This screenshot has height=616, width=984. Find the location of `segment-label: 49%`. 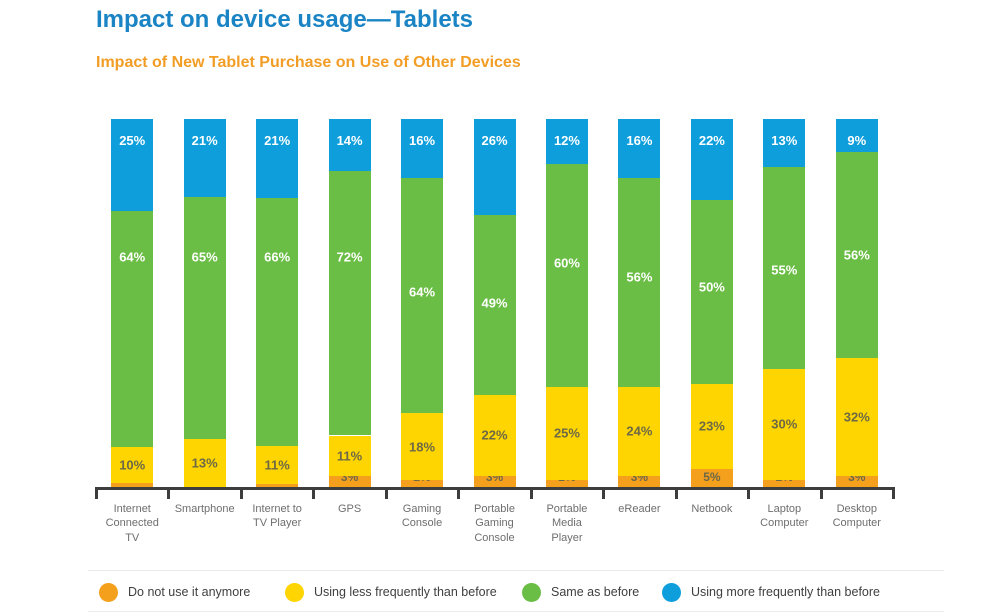

segment-label: 49% is located at coordinates (494, 303).